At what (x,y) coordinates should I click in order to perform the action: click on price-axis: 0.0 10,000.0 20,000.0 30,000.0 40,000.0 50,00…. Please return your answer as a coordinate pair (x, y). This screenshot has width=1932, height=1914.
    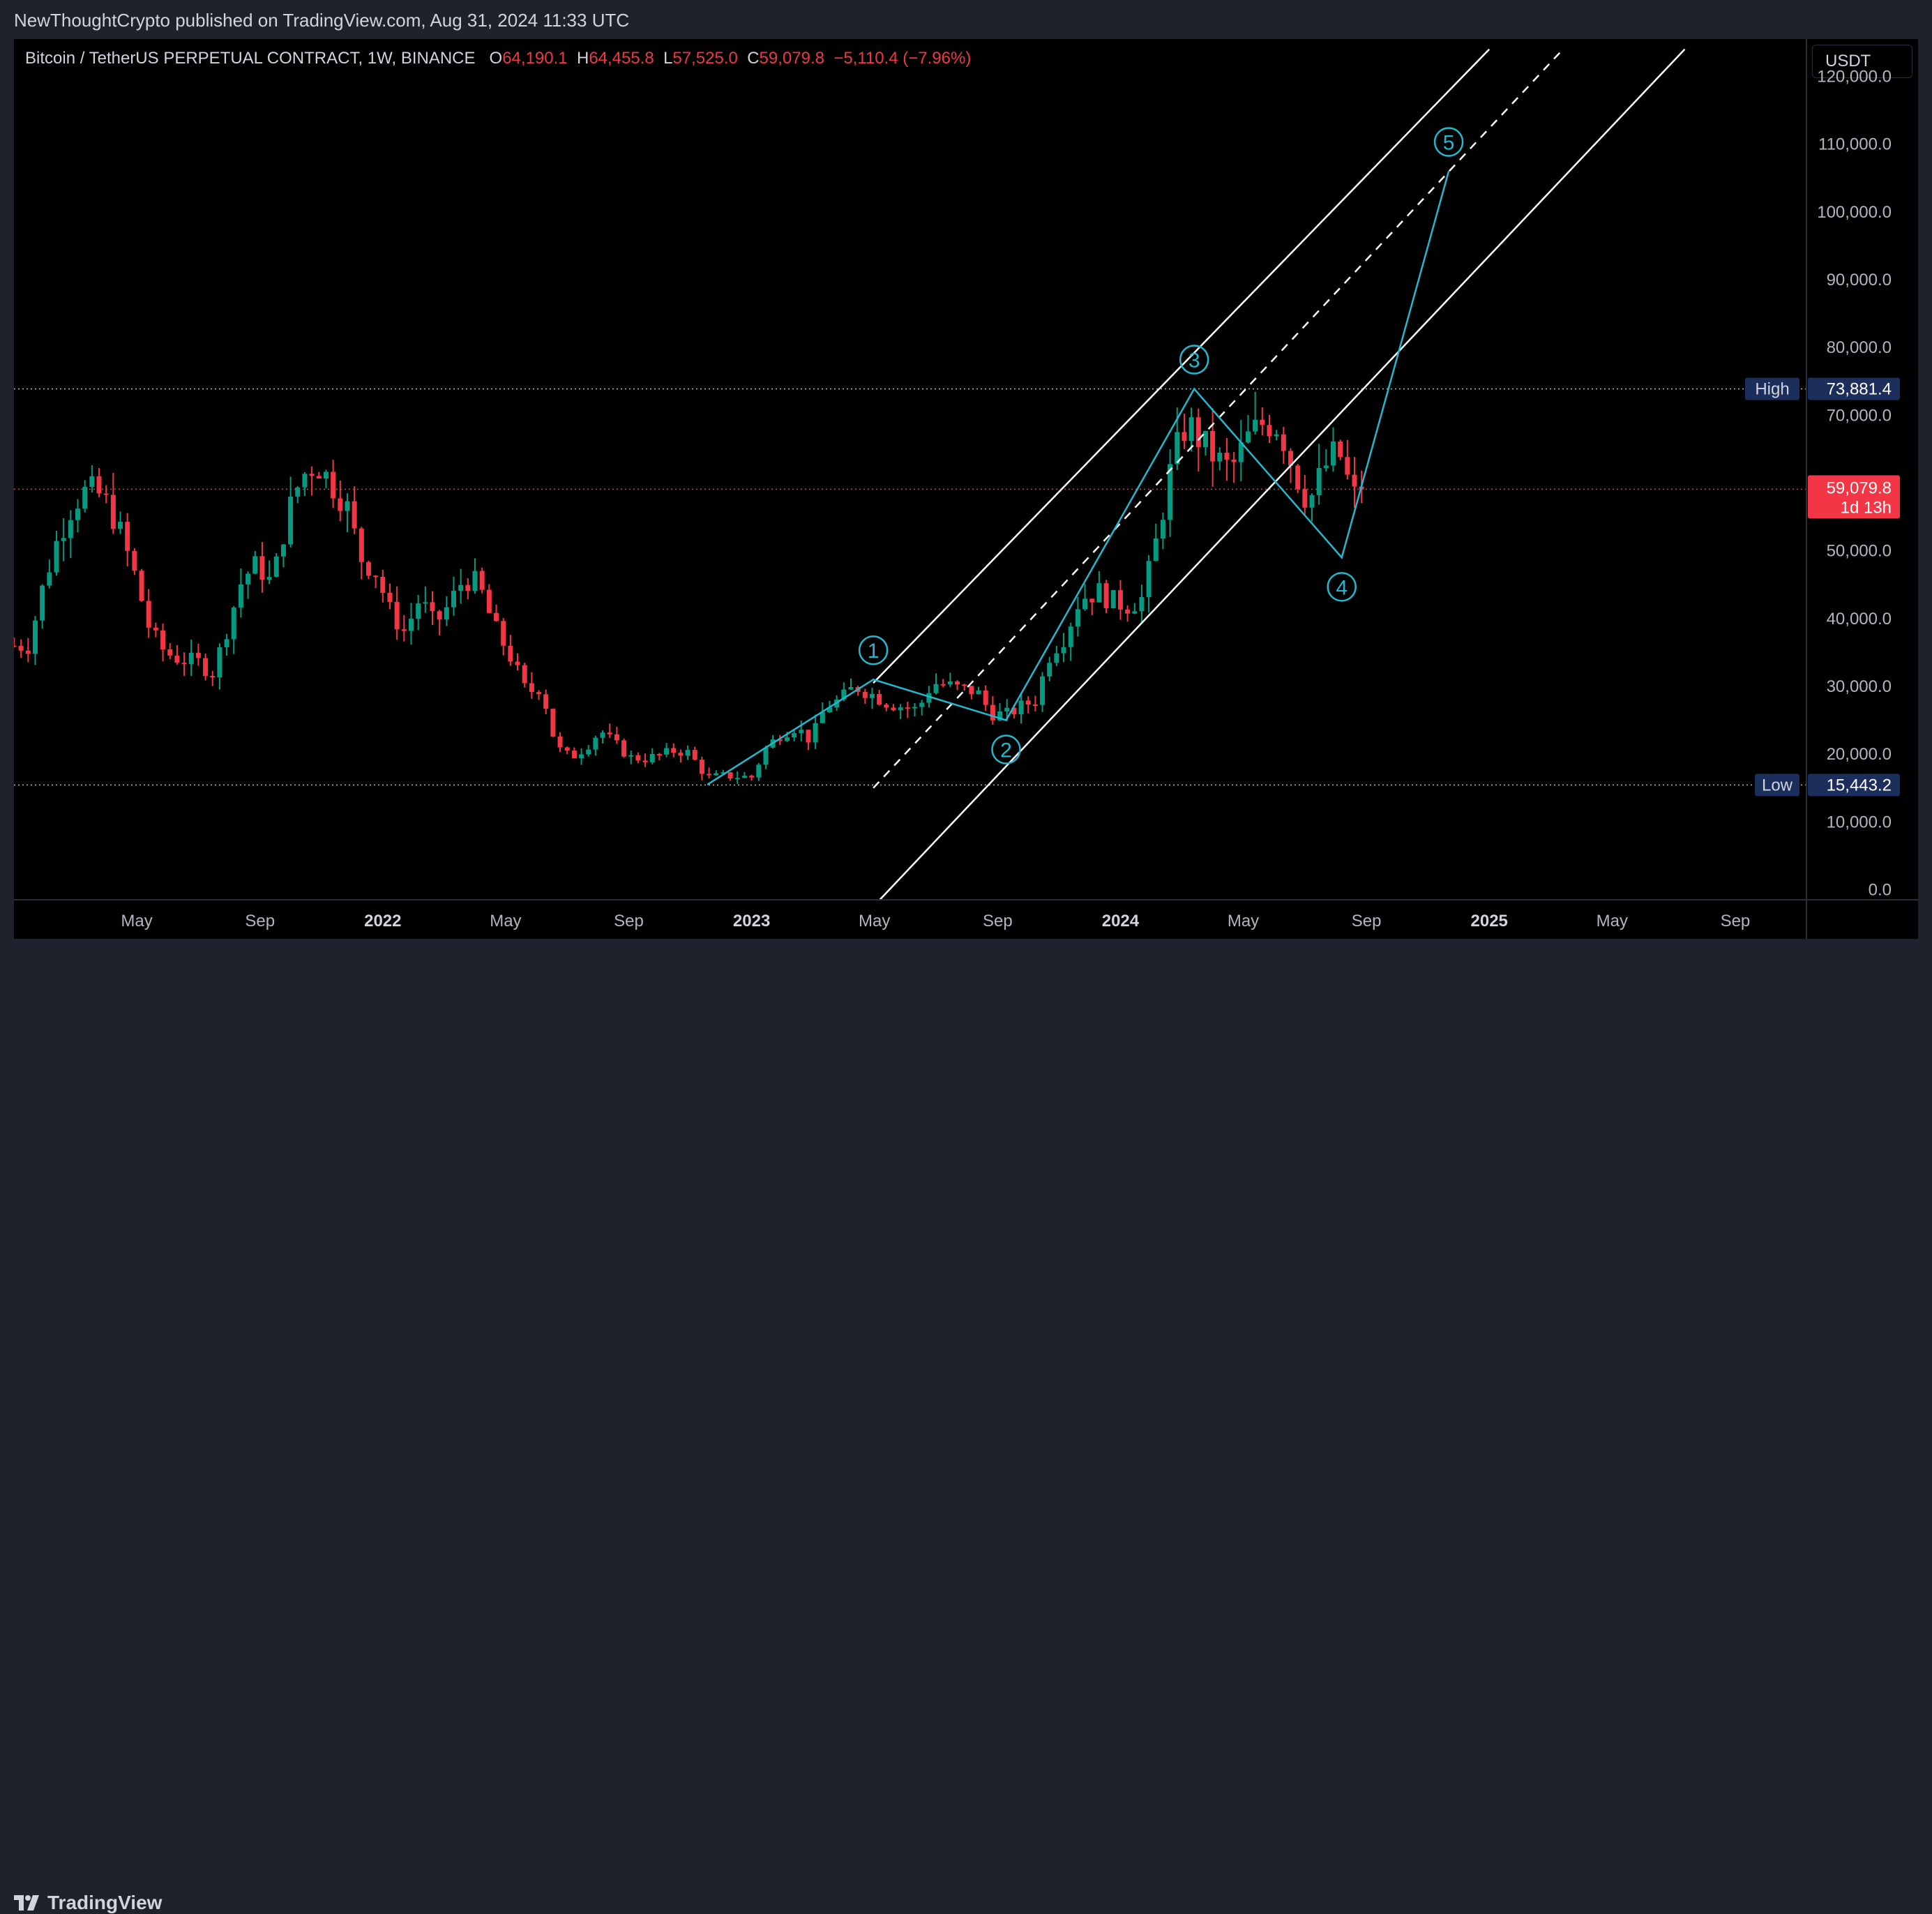
    Looking at the image, I should click on (1849, 489).